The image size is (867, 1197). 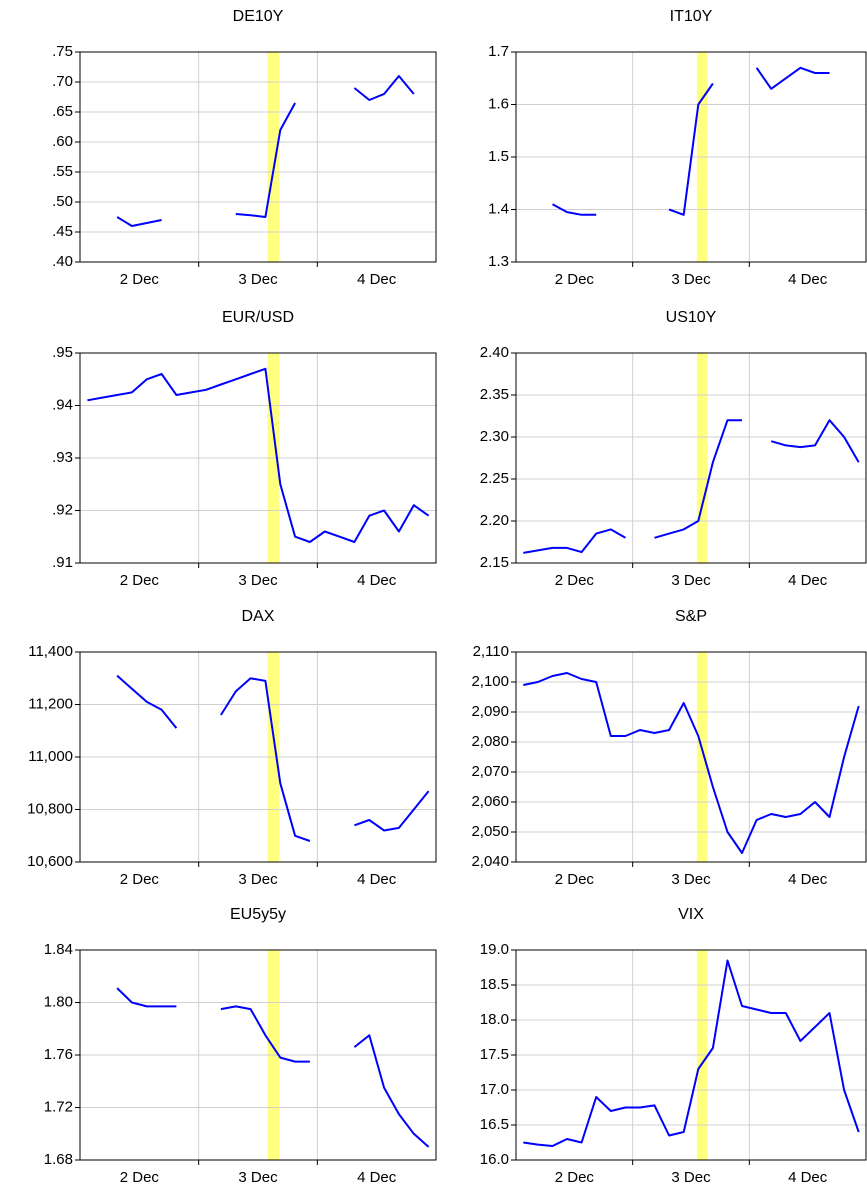 I want to click on y-tick-label: 1.72, so click(x=58, y=1106).